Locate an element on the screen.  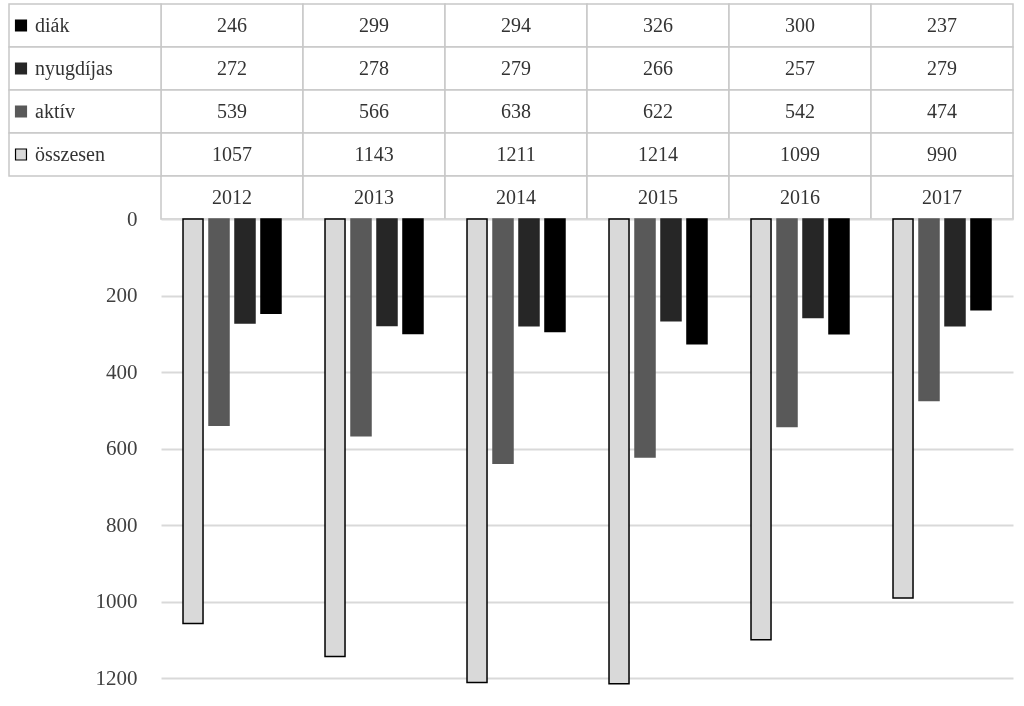
y-tick-label: 400 is located at coordinates (122, 371).